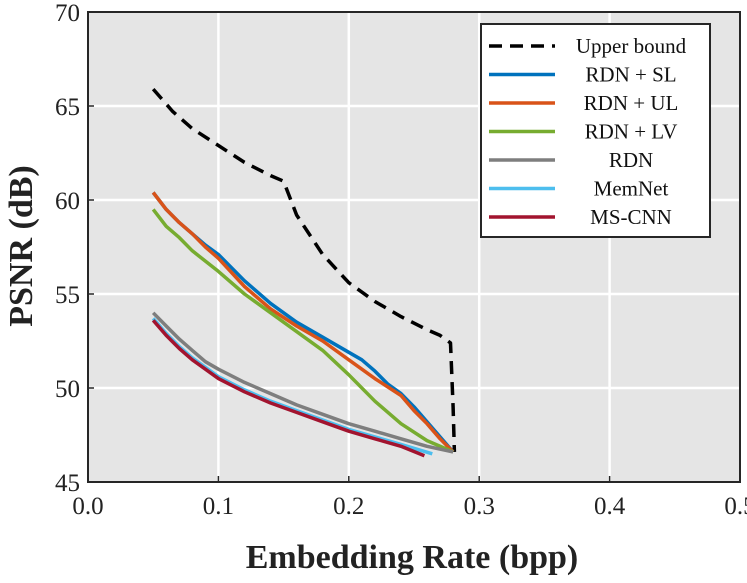  I want to click on legend-label-memnet: MemNet, so click(631, 189).